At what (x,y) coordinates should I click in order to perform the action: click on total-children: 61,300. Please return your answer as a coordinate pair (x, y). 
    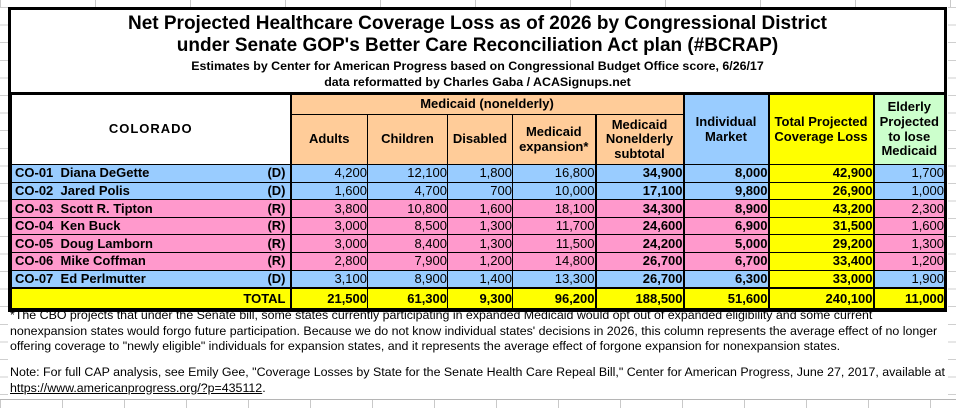
    Looking at the image, I should click on (407, 298).